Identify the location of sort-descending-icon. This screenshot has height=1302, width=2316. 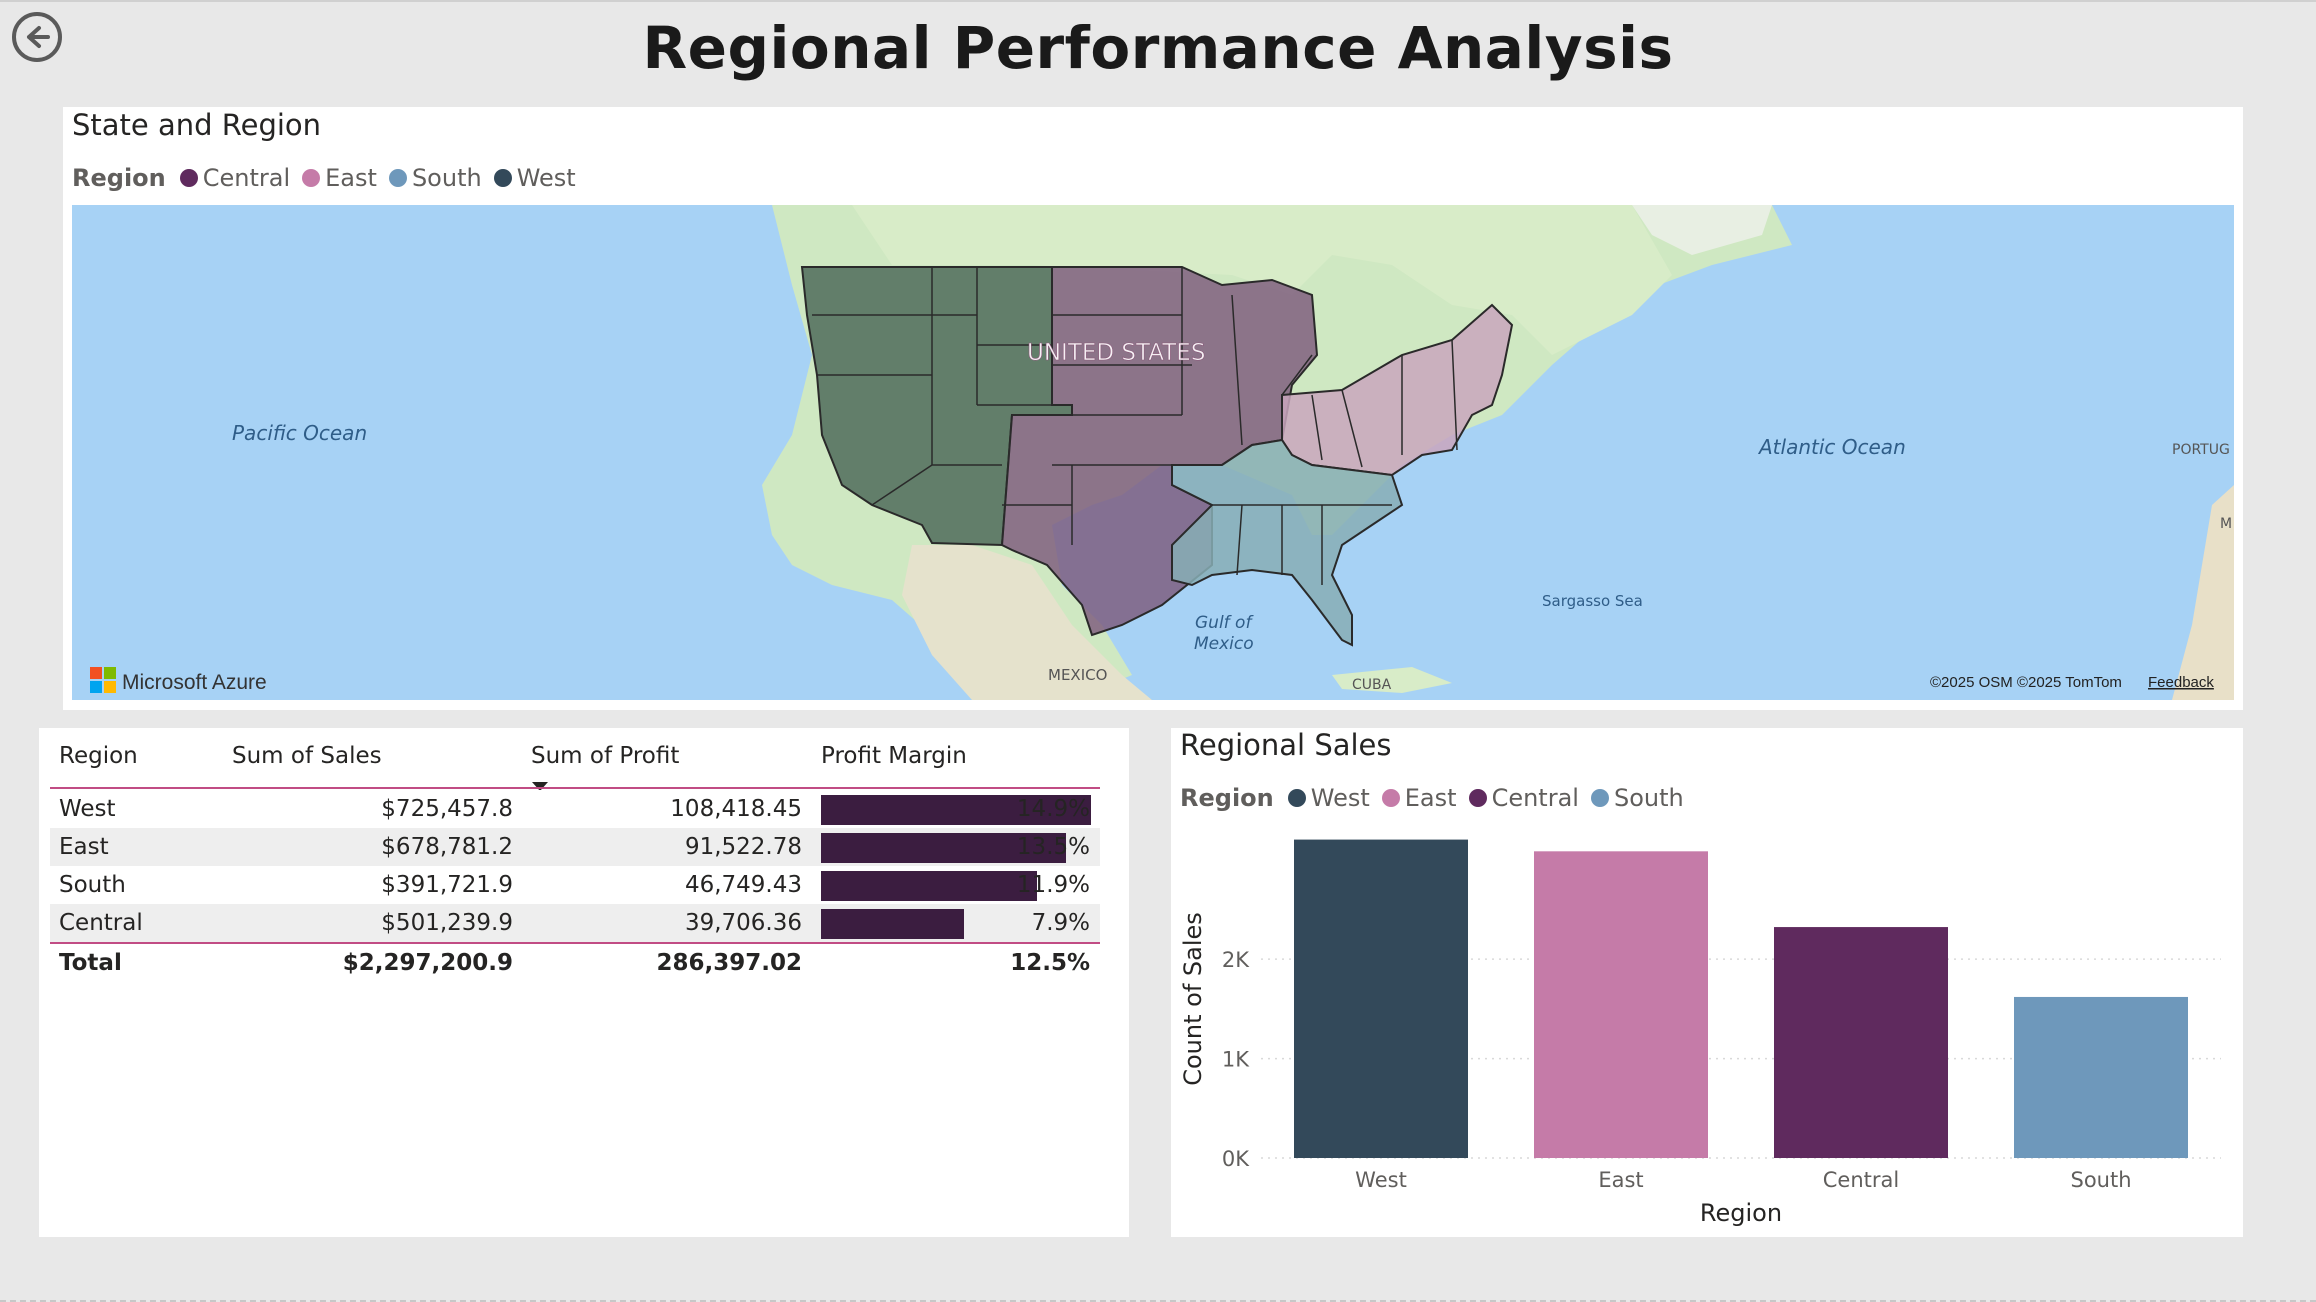
(540, 786).